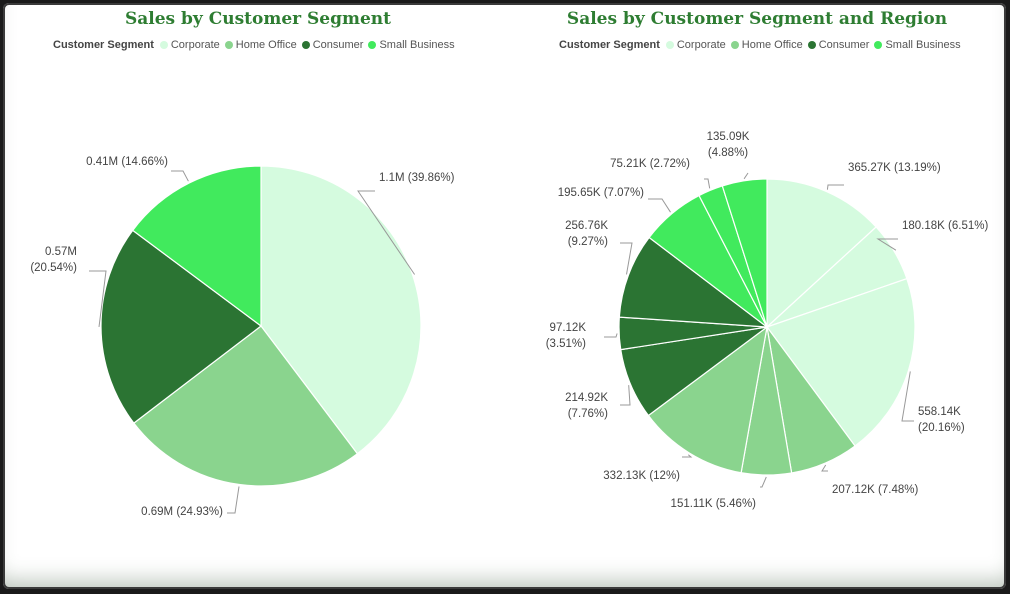 The height and width of the screenshot is (594, 1010). I want to click on data-label: 0.41M (14.66%), so click(127, 162).